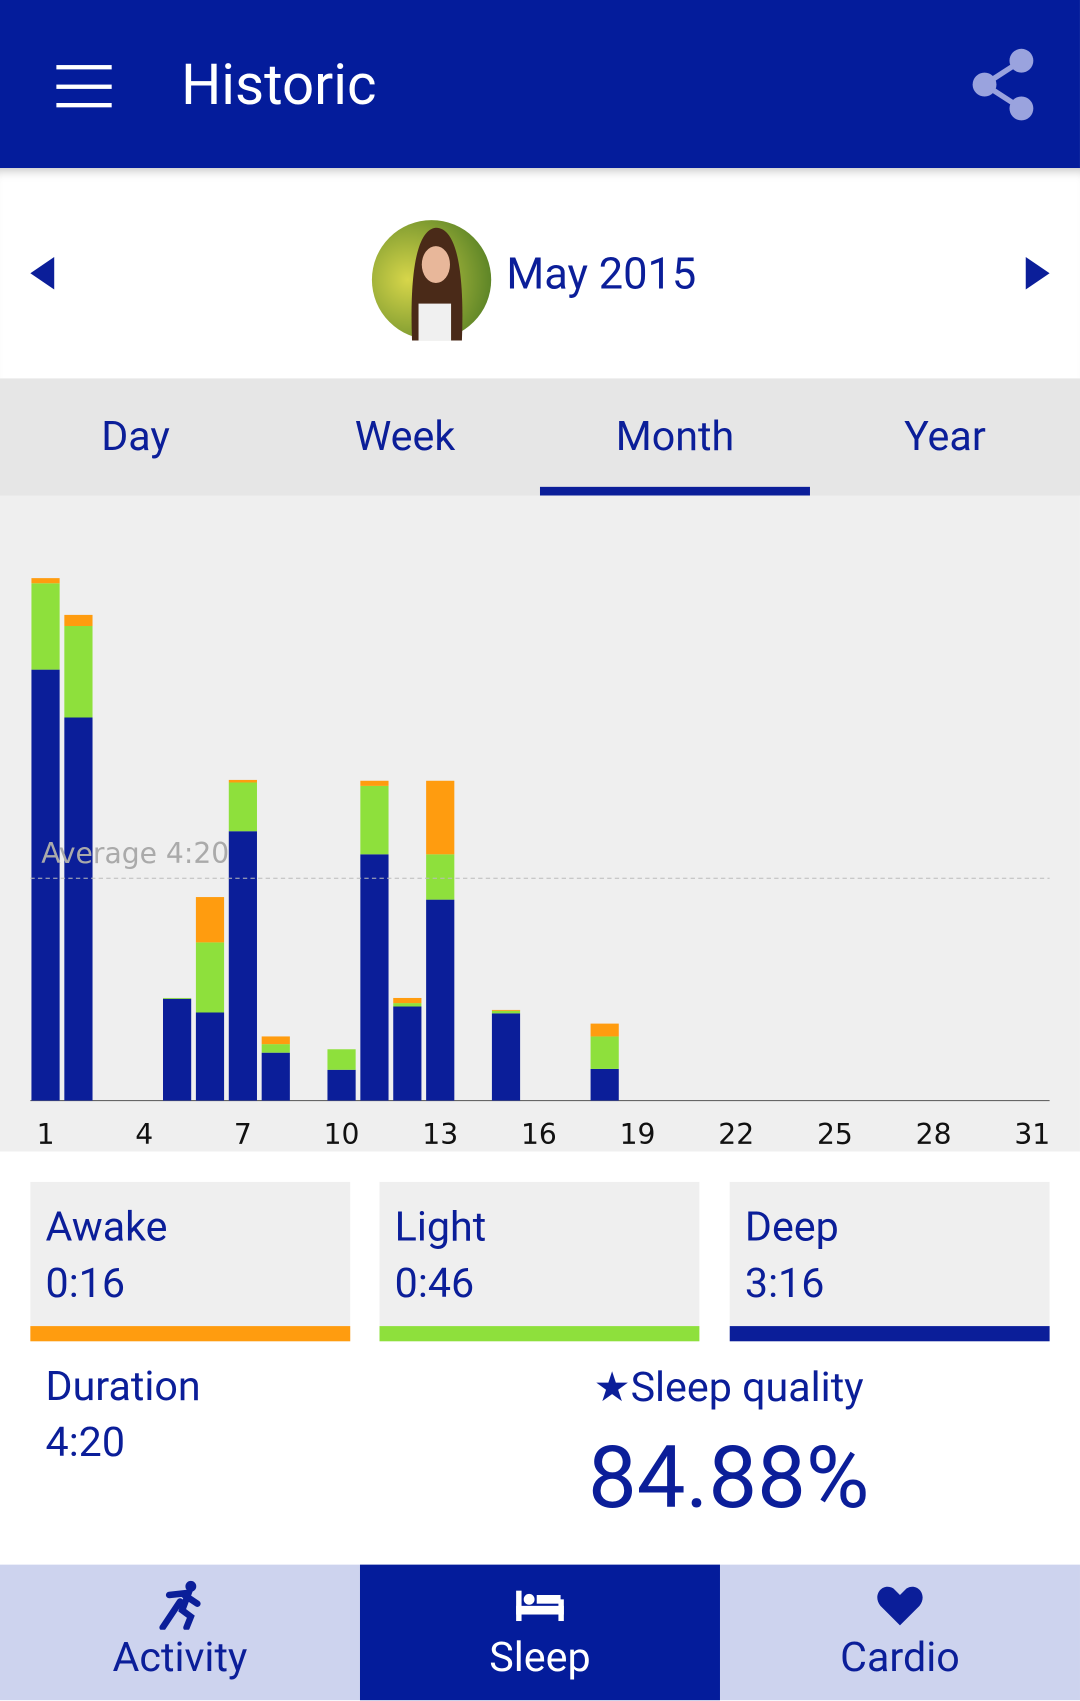 The image size is (1080, 1701). Describe the element at coordinates (736, 1134) in the screenshot. I see `x-tick-label: 22` at that location.